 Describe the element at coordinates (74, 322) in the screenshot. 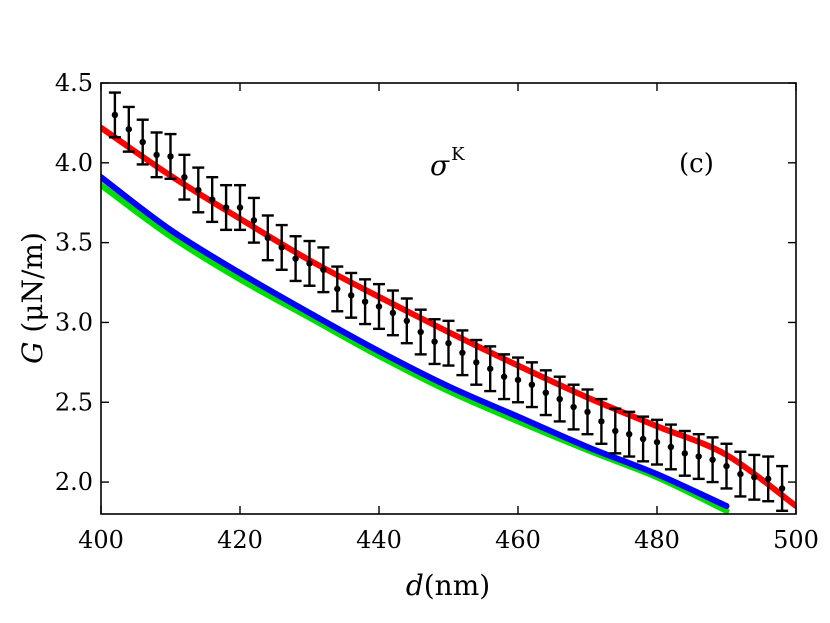

I see `y-tick-label: 3.0` at that location.